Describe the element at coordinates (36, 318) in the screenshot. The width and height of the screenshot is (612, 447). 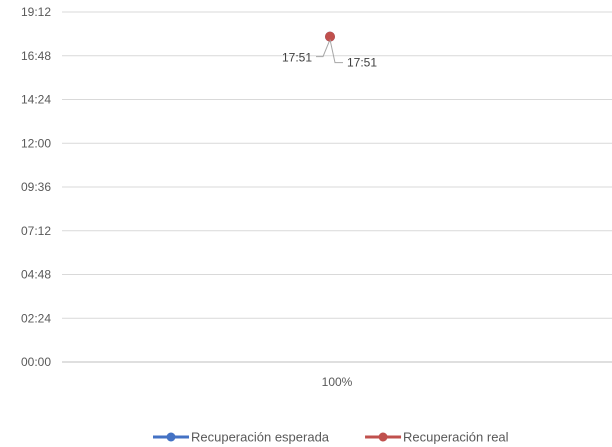
I see `y-tick-label: 02:24` at that location.